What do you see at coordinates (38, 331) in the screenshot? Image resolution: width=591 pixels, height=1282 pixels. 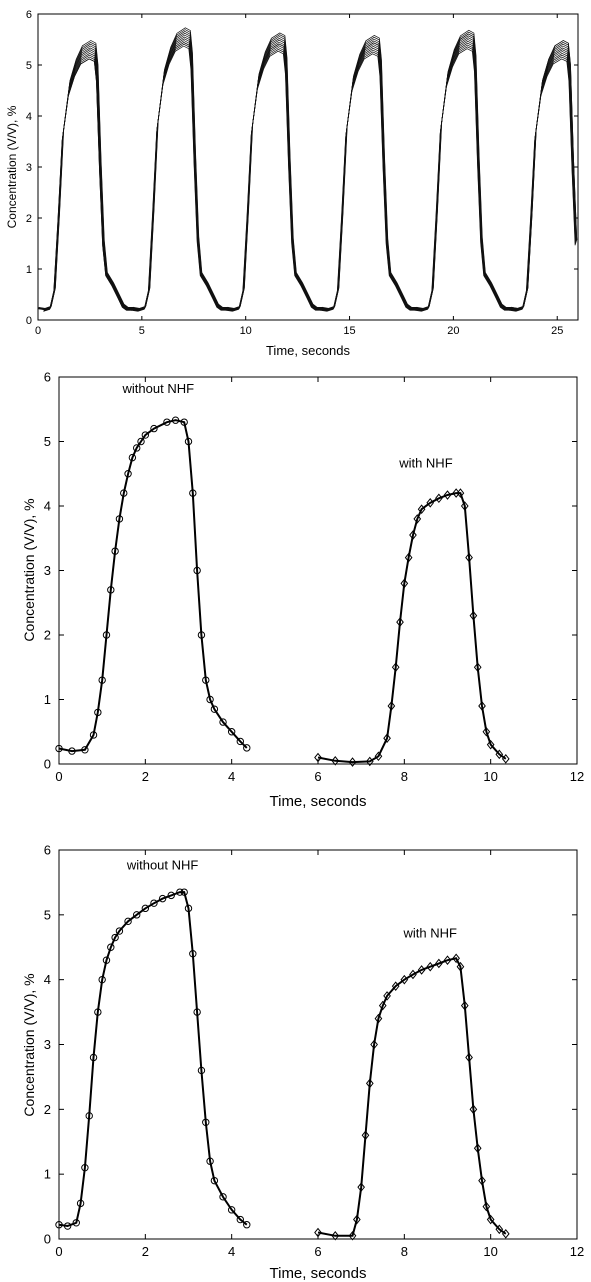 I see `x-tick-label: 0` at bounding box center [38, 331].